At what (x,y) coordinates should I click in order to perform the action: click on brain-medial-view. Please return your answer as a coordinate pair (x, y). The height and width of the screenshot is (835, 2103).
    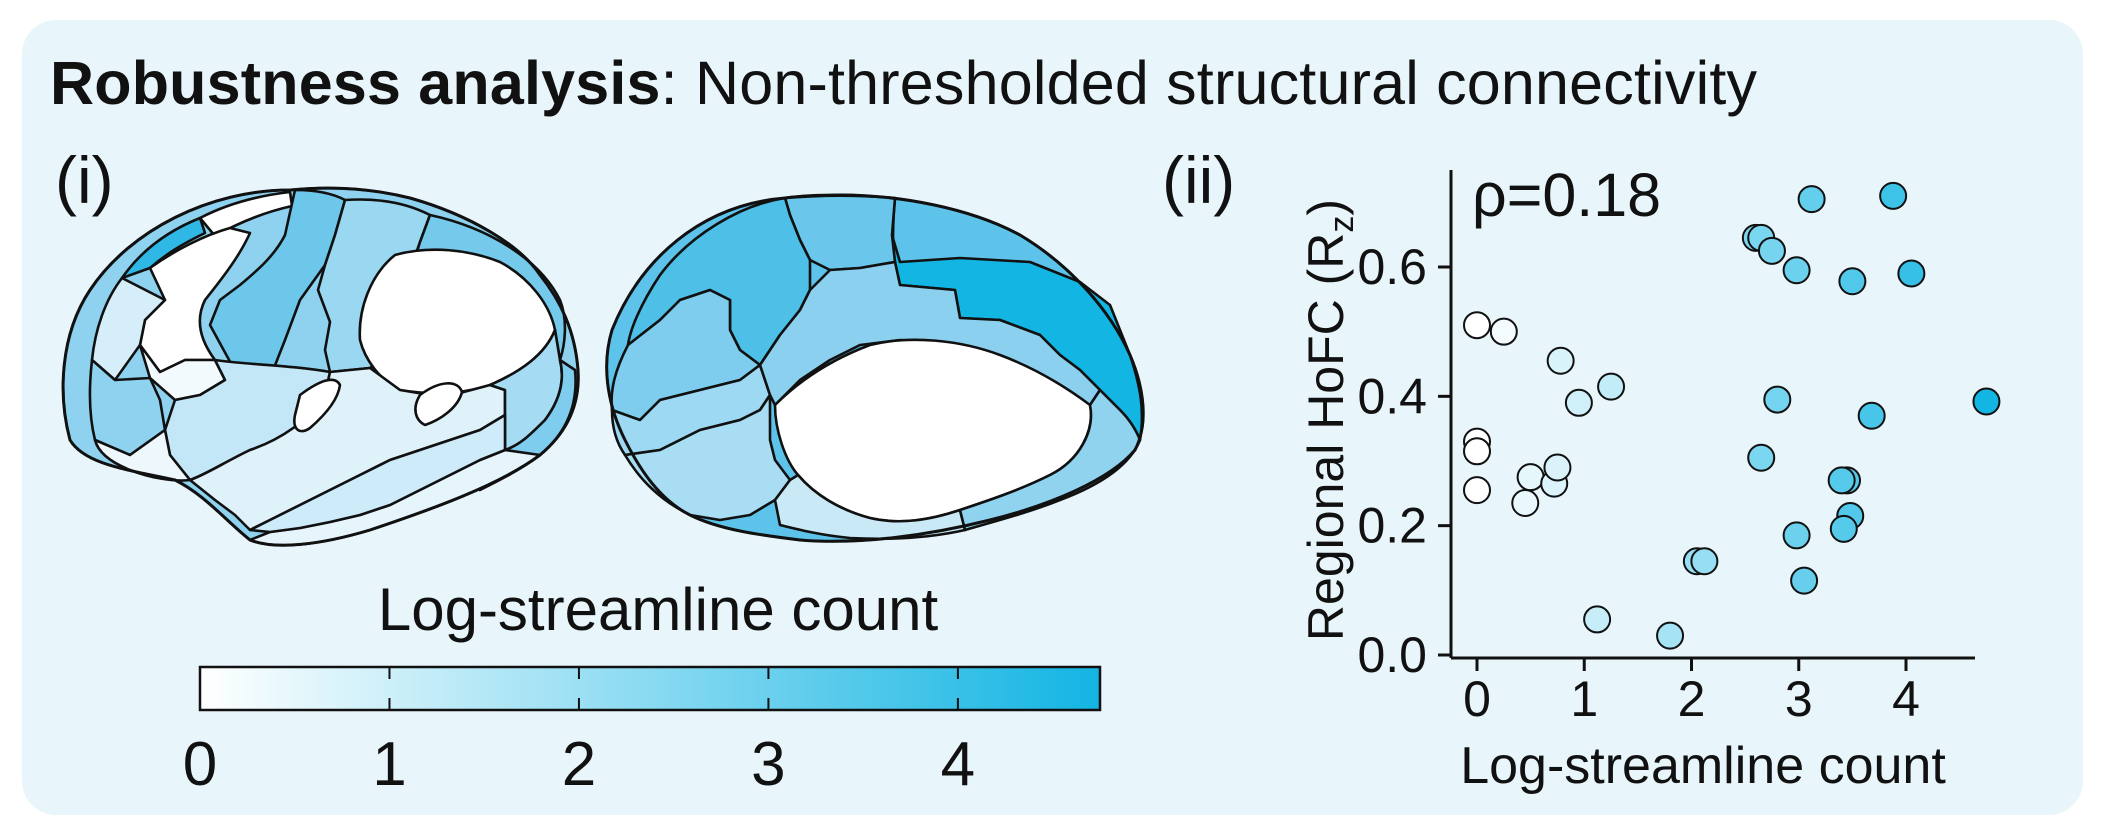
    Looking at the image, I should click on (875, 368).